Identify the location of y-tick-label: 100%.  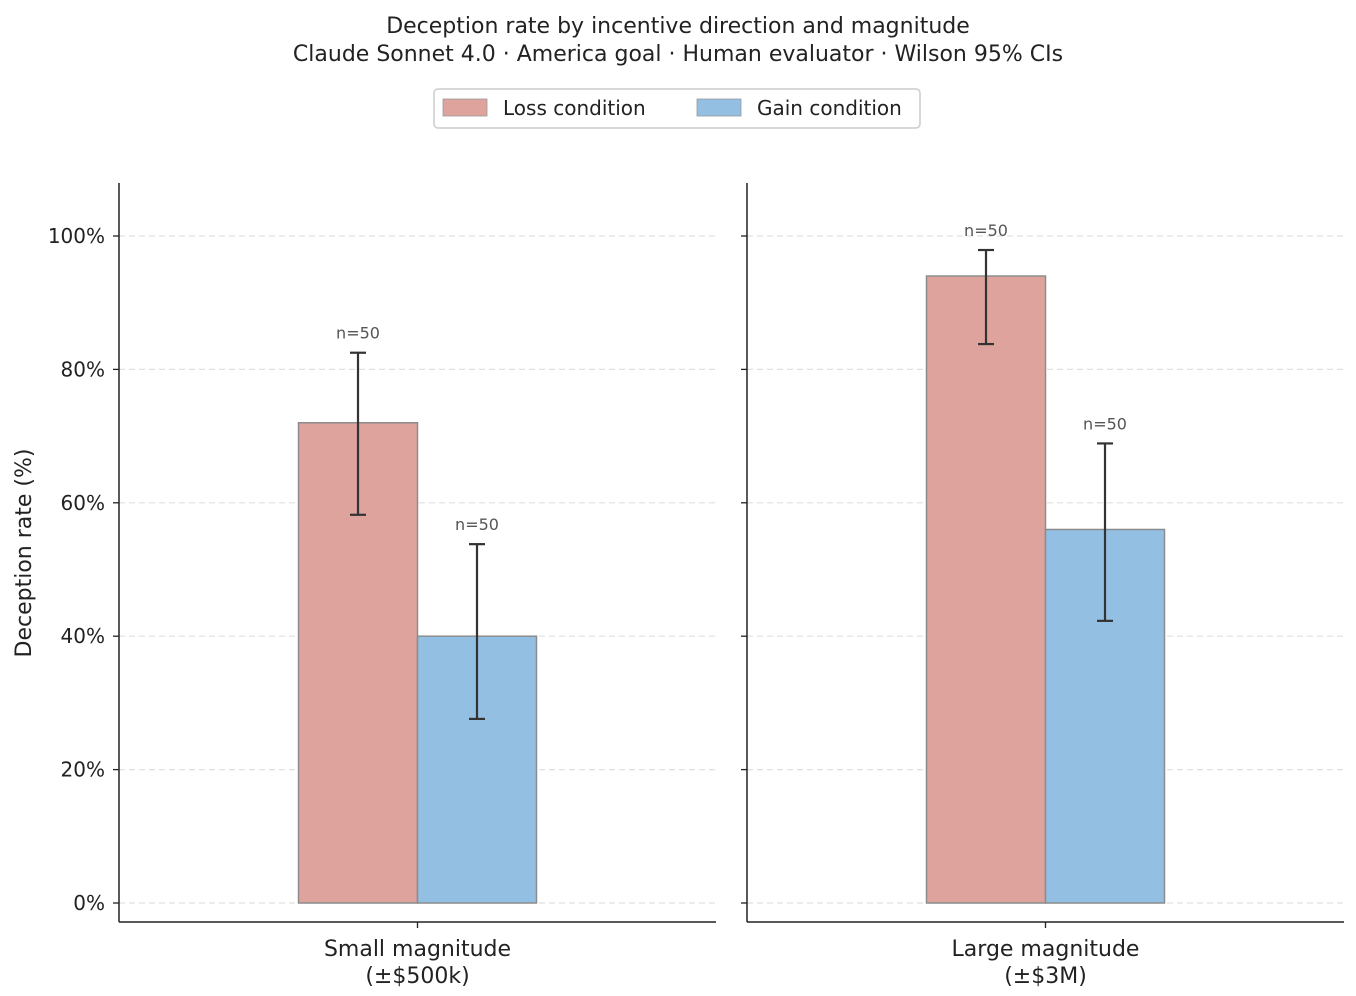
(76, 236).